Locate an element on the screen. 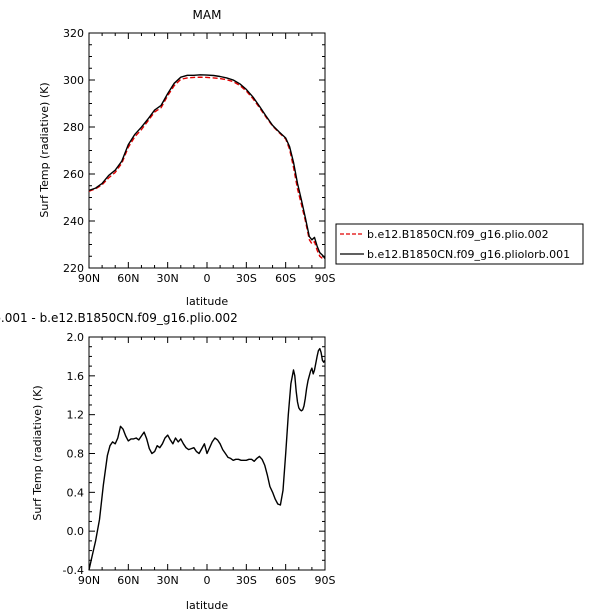 The width and height of the screenshot is (616, 616). legend-label-pliolorb: b.e12.B1850CN.f09_g16.pliolorb.001 is located at coordinates (468, 254).